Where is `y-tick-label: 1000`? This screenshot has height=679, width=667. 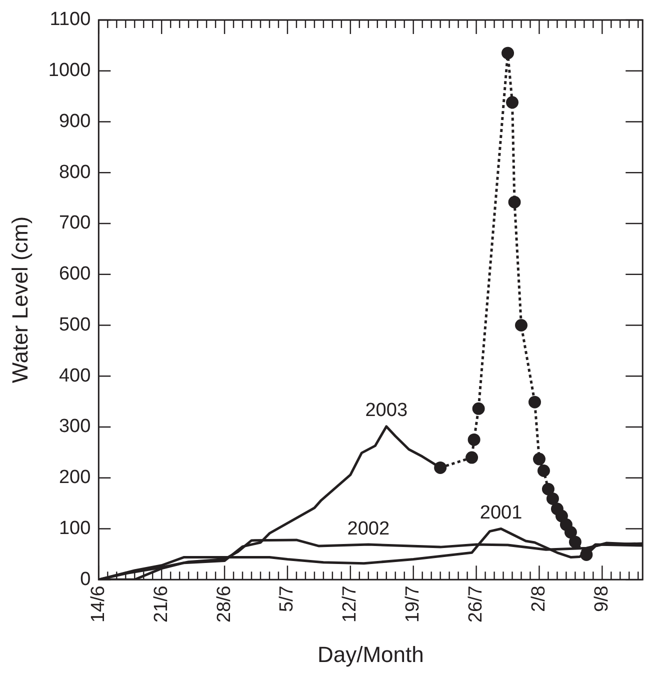
y-tick-label: 1000 is located at coordinates (69, 71).